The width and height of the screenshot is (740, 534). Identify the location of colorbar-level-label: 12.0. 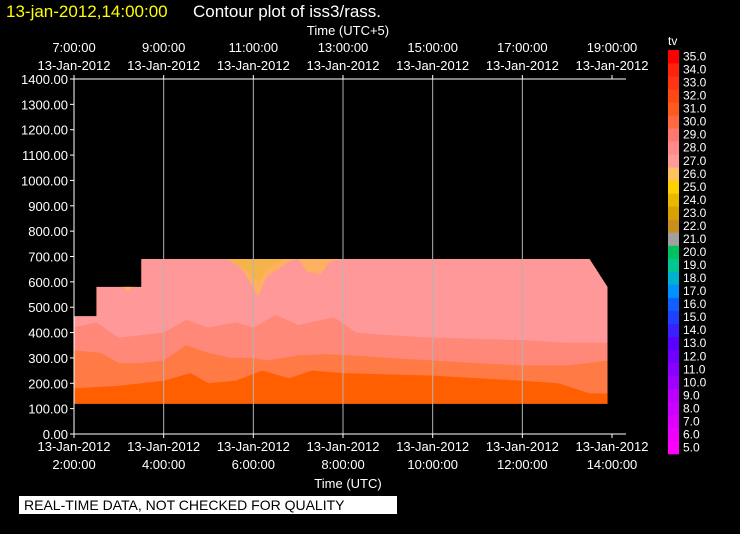
(695, 356).